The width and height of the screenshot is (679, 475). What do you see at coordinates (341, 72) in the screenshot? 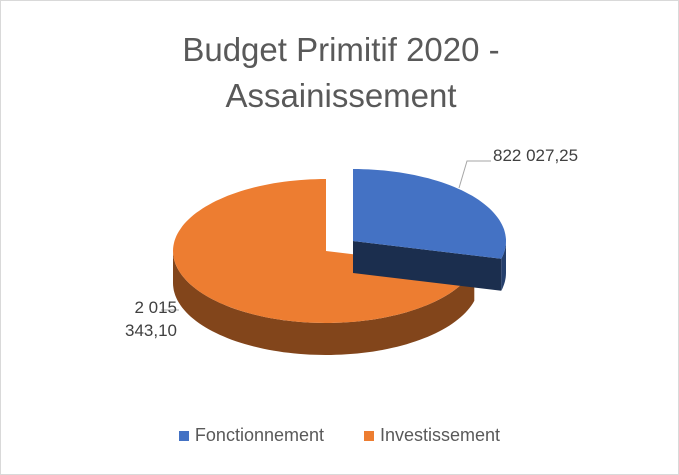
I see `chart-title: Budget Primitif 2020 - Assainissement` at bounding box center [341, 72].